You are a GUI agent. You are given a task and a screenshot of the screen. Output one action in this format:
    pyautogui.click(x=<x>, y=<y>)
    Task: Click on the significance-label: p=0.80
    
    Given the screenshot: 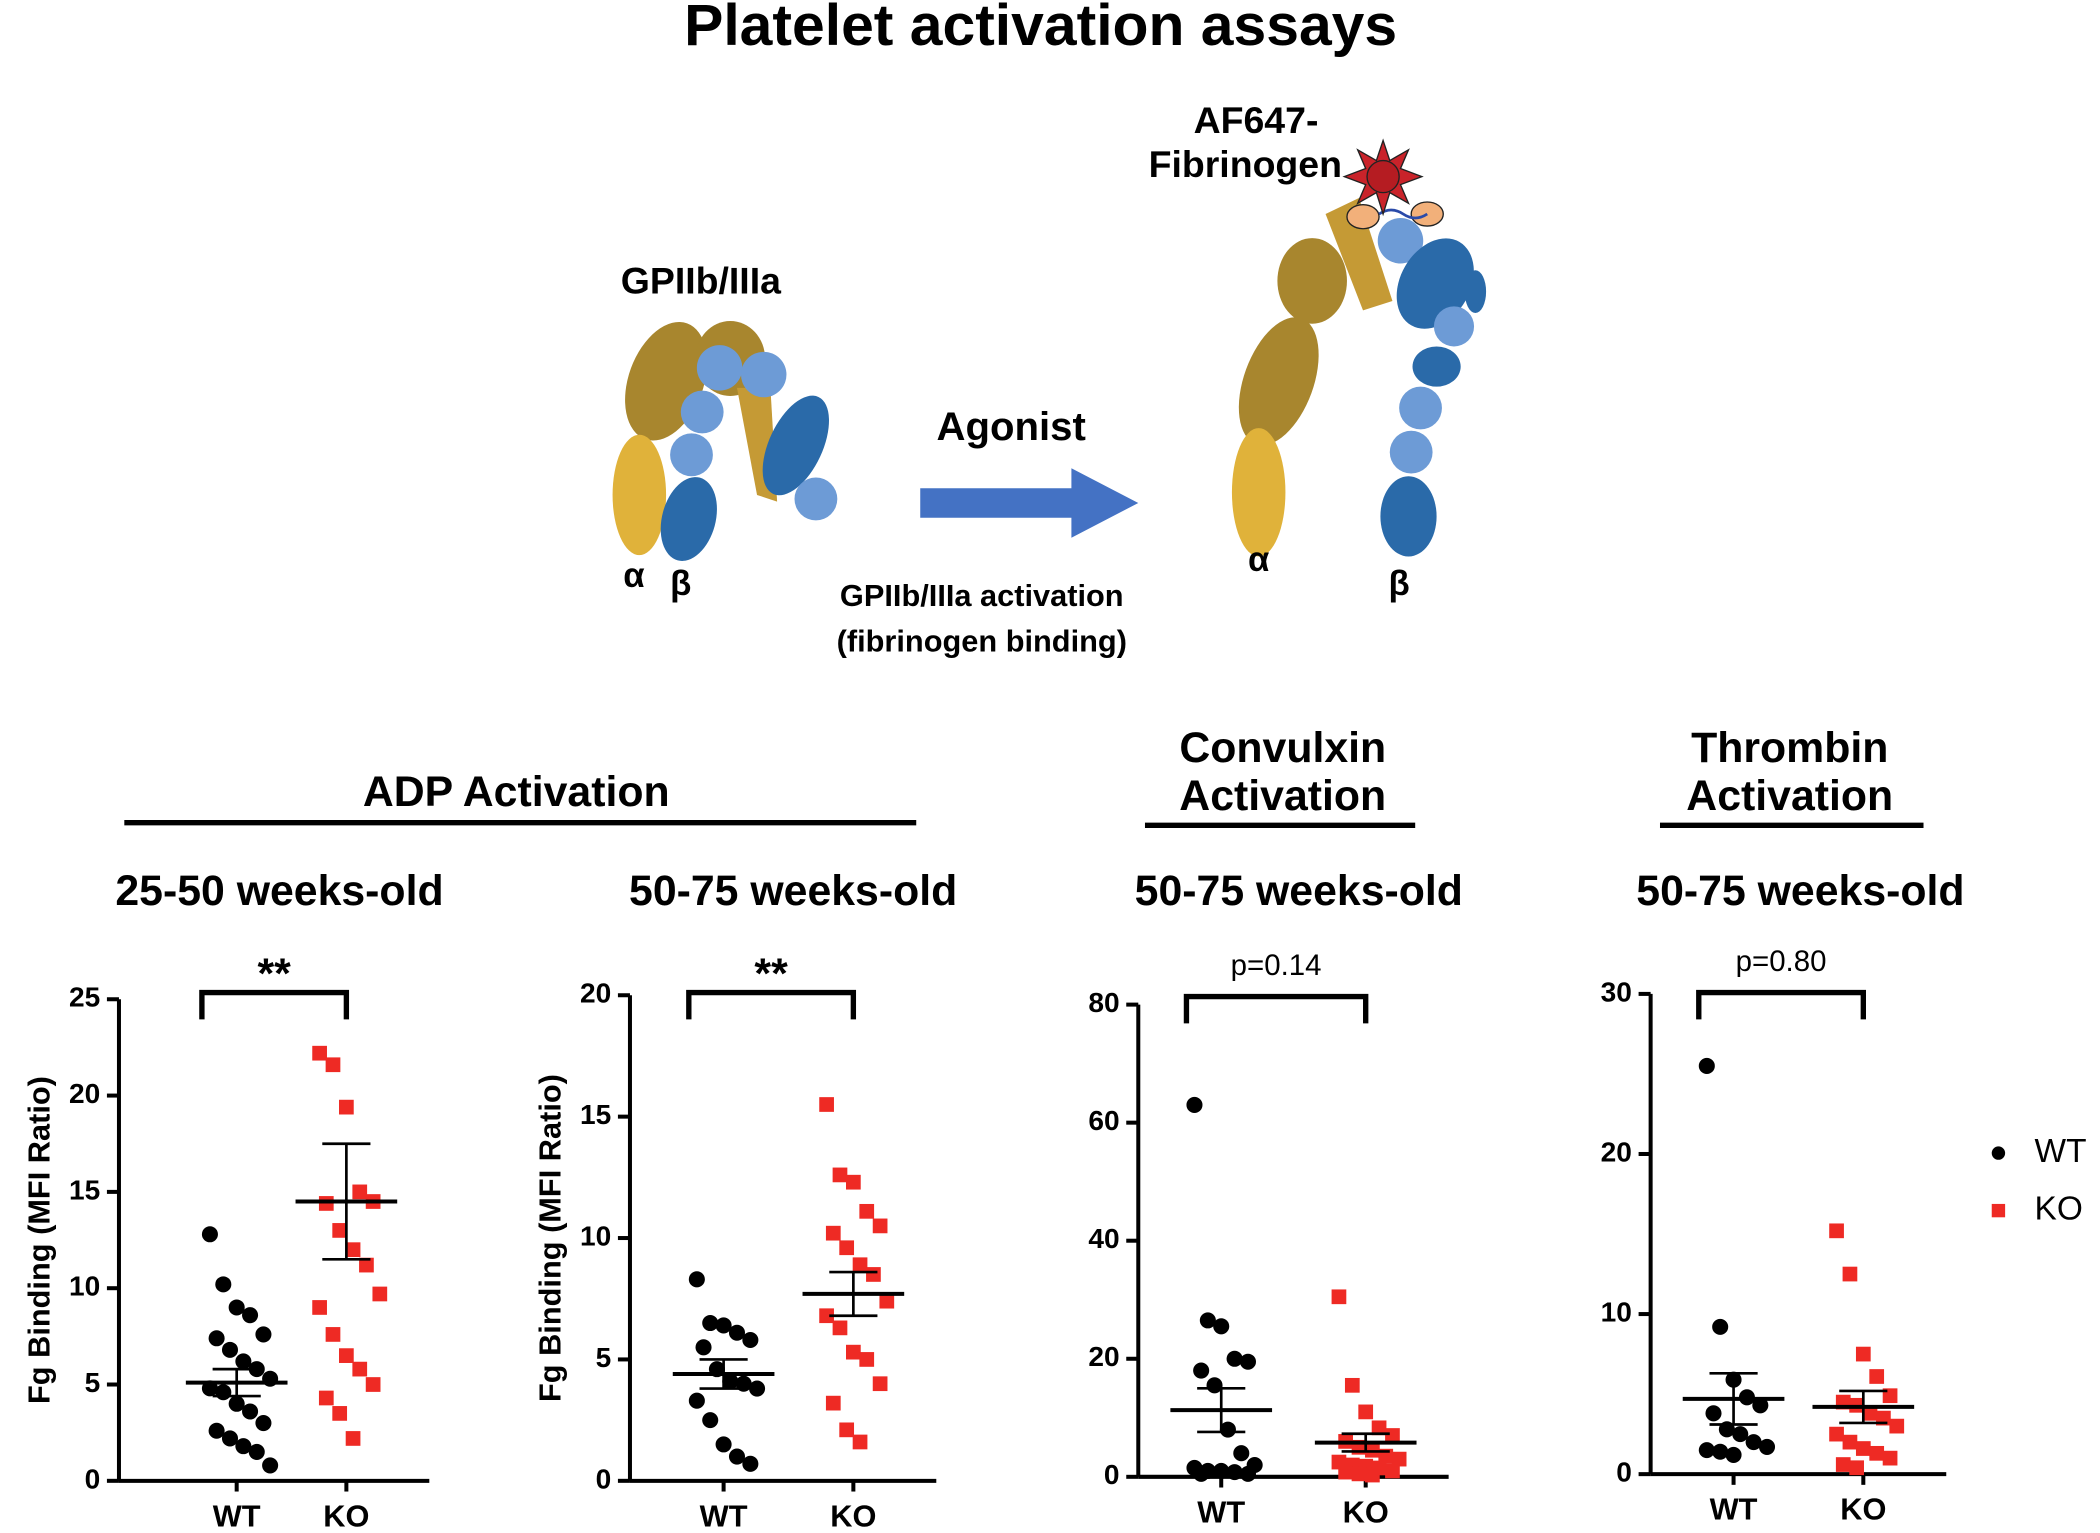 What is the action you would take?
    pyautogui.click(x=1781, y=961)
    